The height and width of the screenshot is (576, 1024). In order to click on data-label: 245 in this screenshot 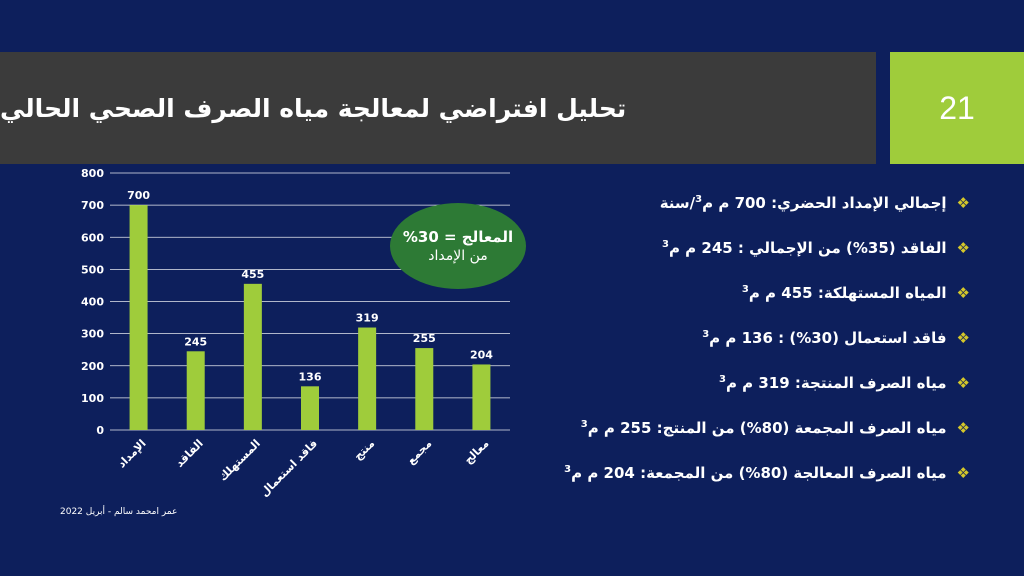, I will do `click(195, 341)`.